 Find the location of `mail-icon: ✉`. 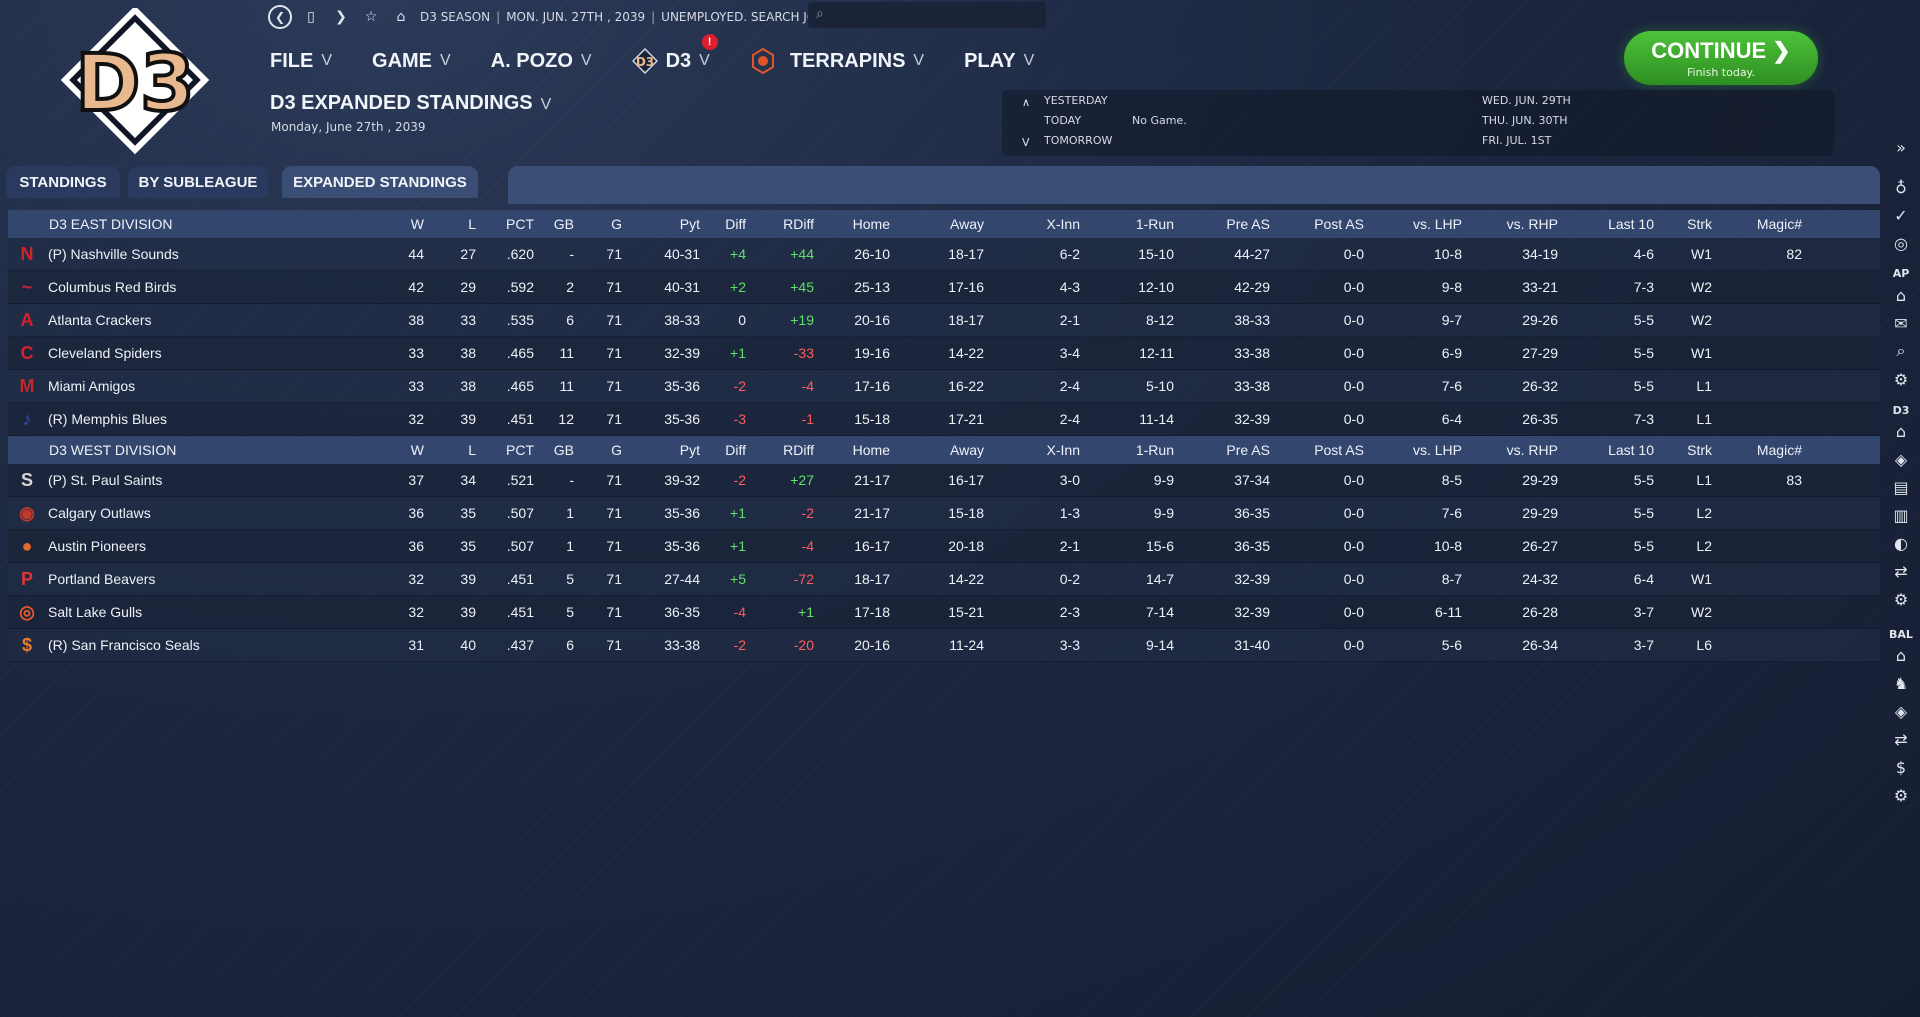

mail-icon: ✉ is located at coordinates (1901, 323).